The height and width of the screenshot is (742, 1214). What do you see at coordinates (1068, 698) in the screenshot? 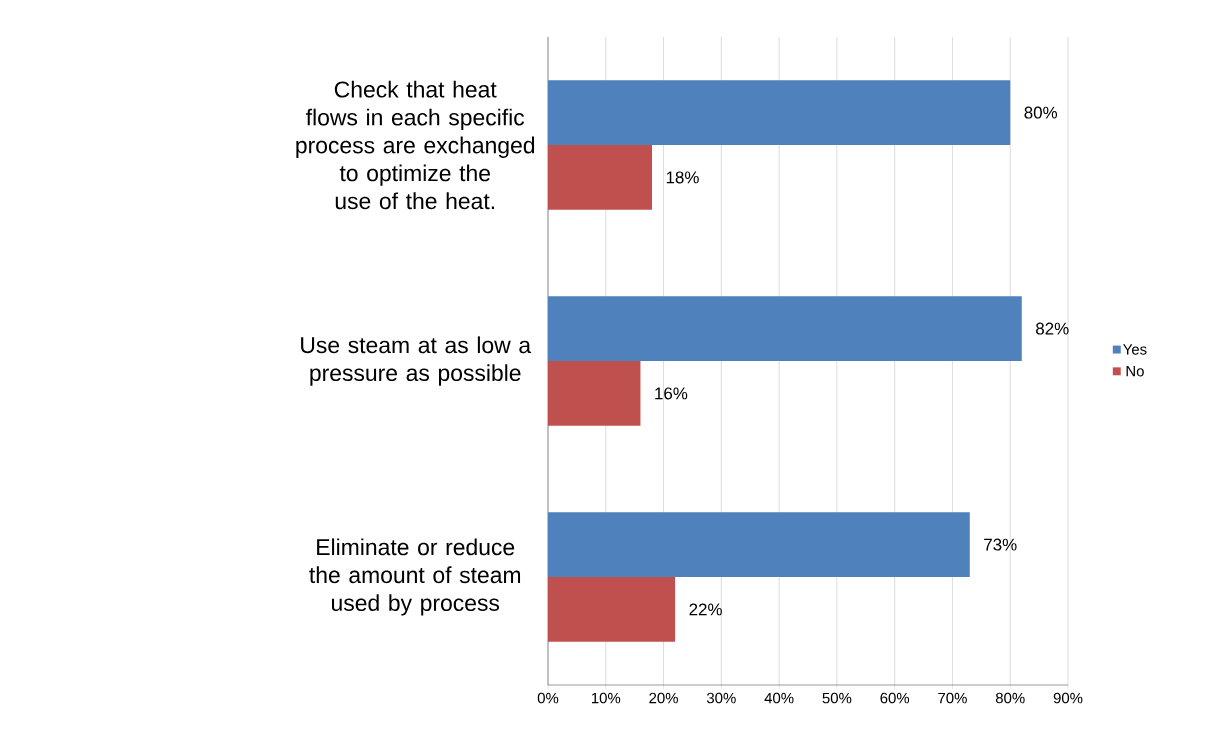
I see `x-tick-label: 90%` at bounding box center [1068, 698].